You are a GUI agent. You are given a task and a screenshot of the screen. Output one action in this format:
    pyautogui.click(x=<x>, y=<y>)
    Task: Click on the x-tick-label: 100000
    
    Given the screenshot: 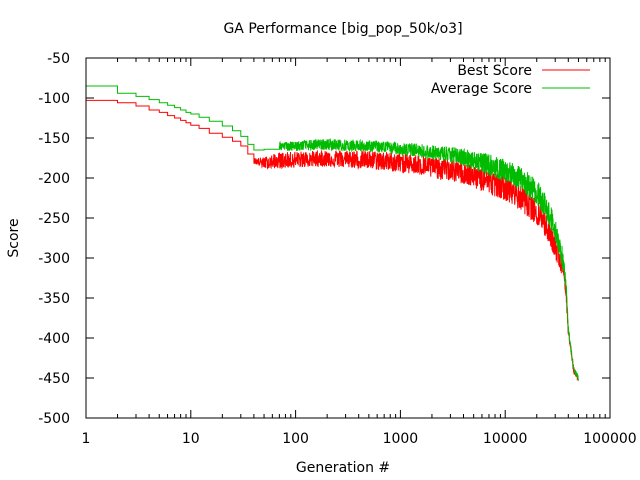 What is the action you would take?
    pyautogui.click(x=609, y=439)
    